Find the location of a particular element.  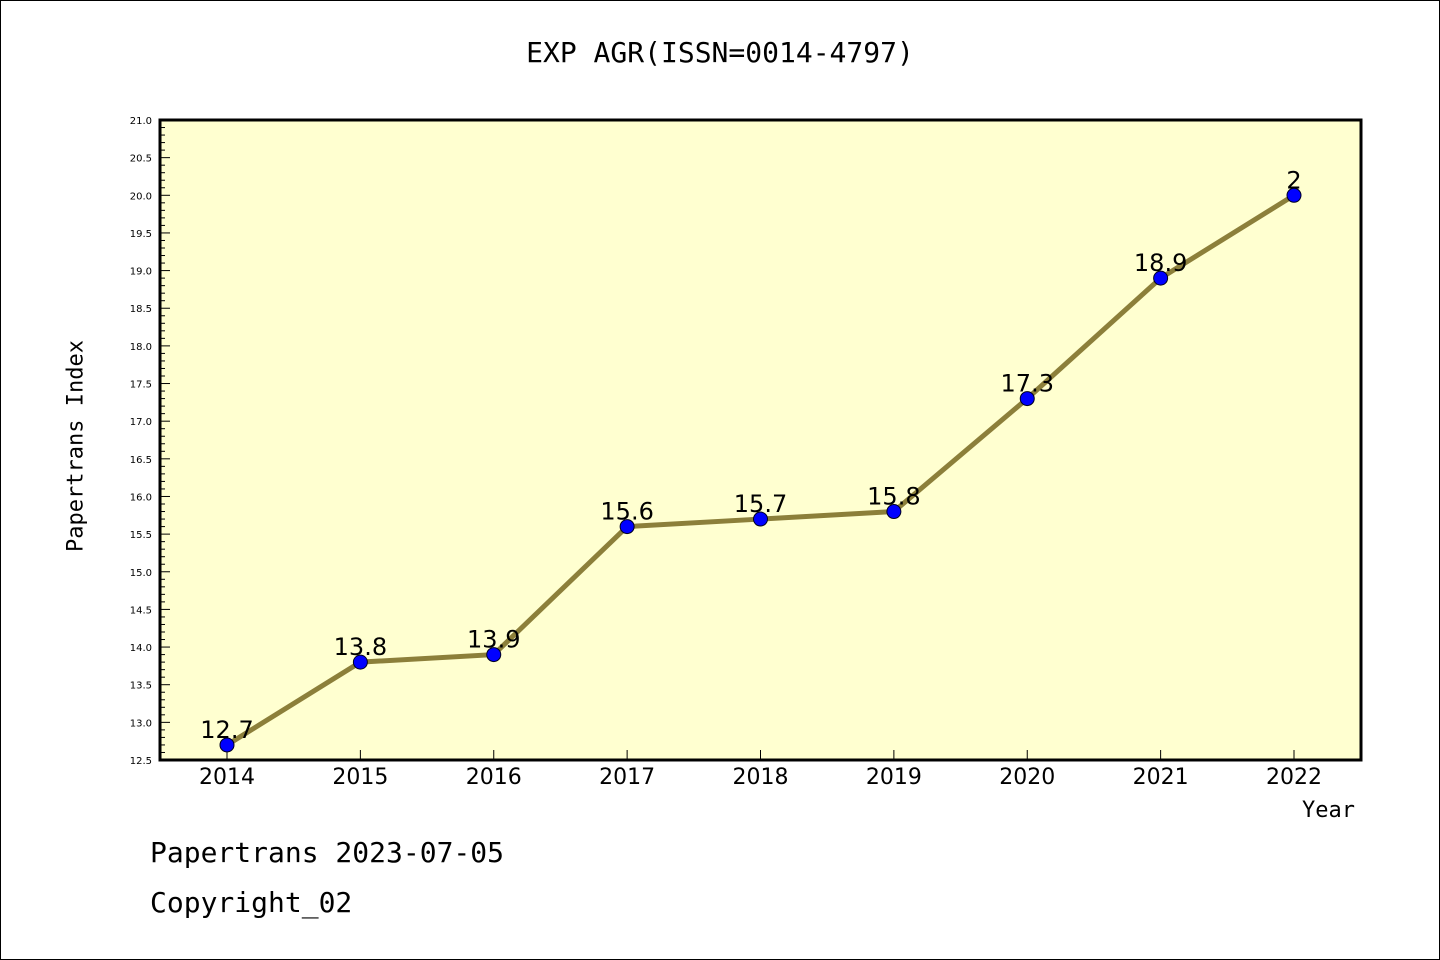

data-label: 13.8 is located at coordinates (360, 647).